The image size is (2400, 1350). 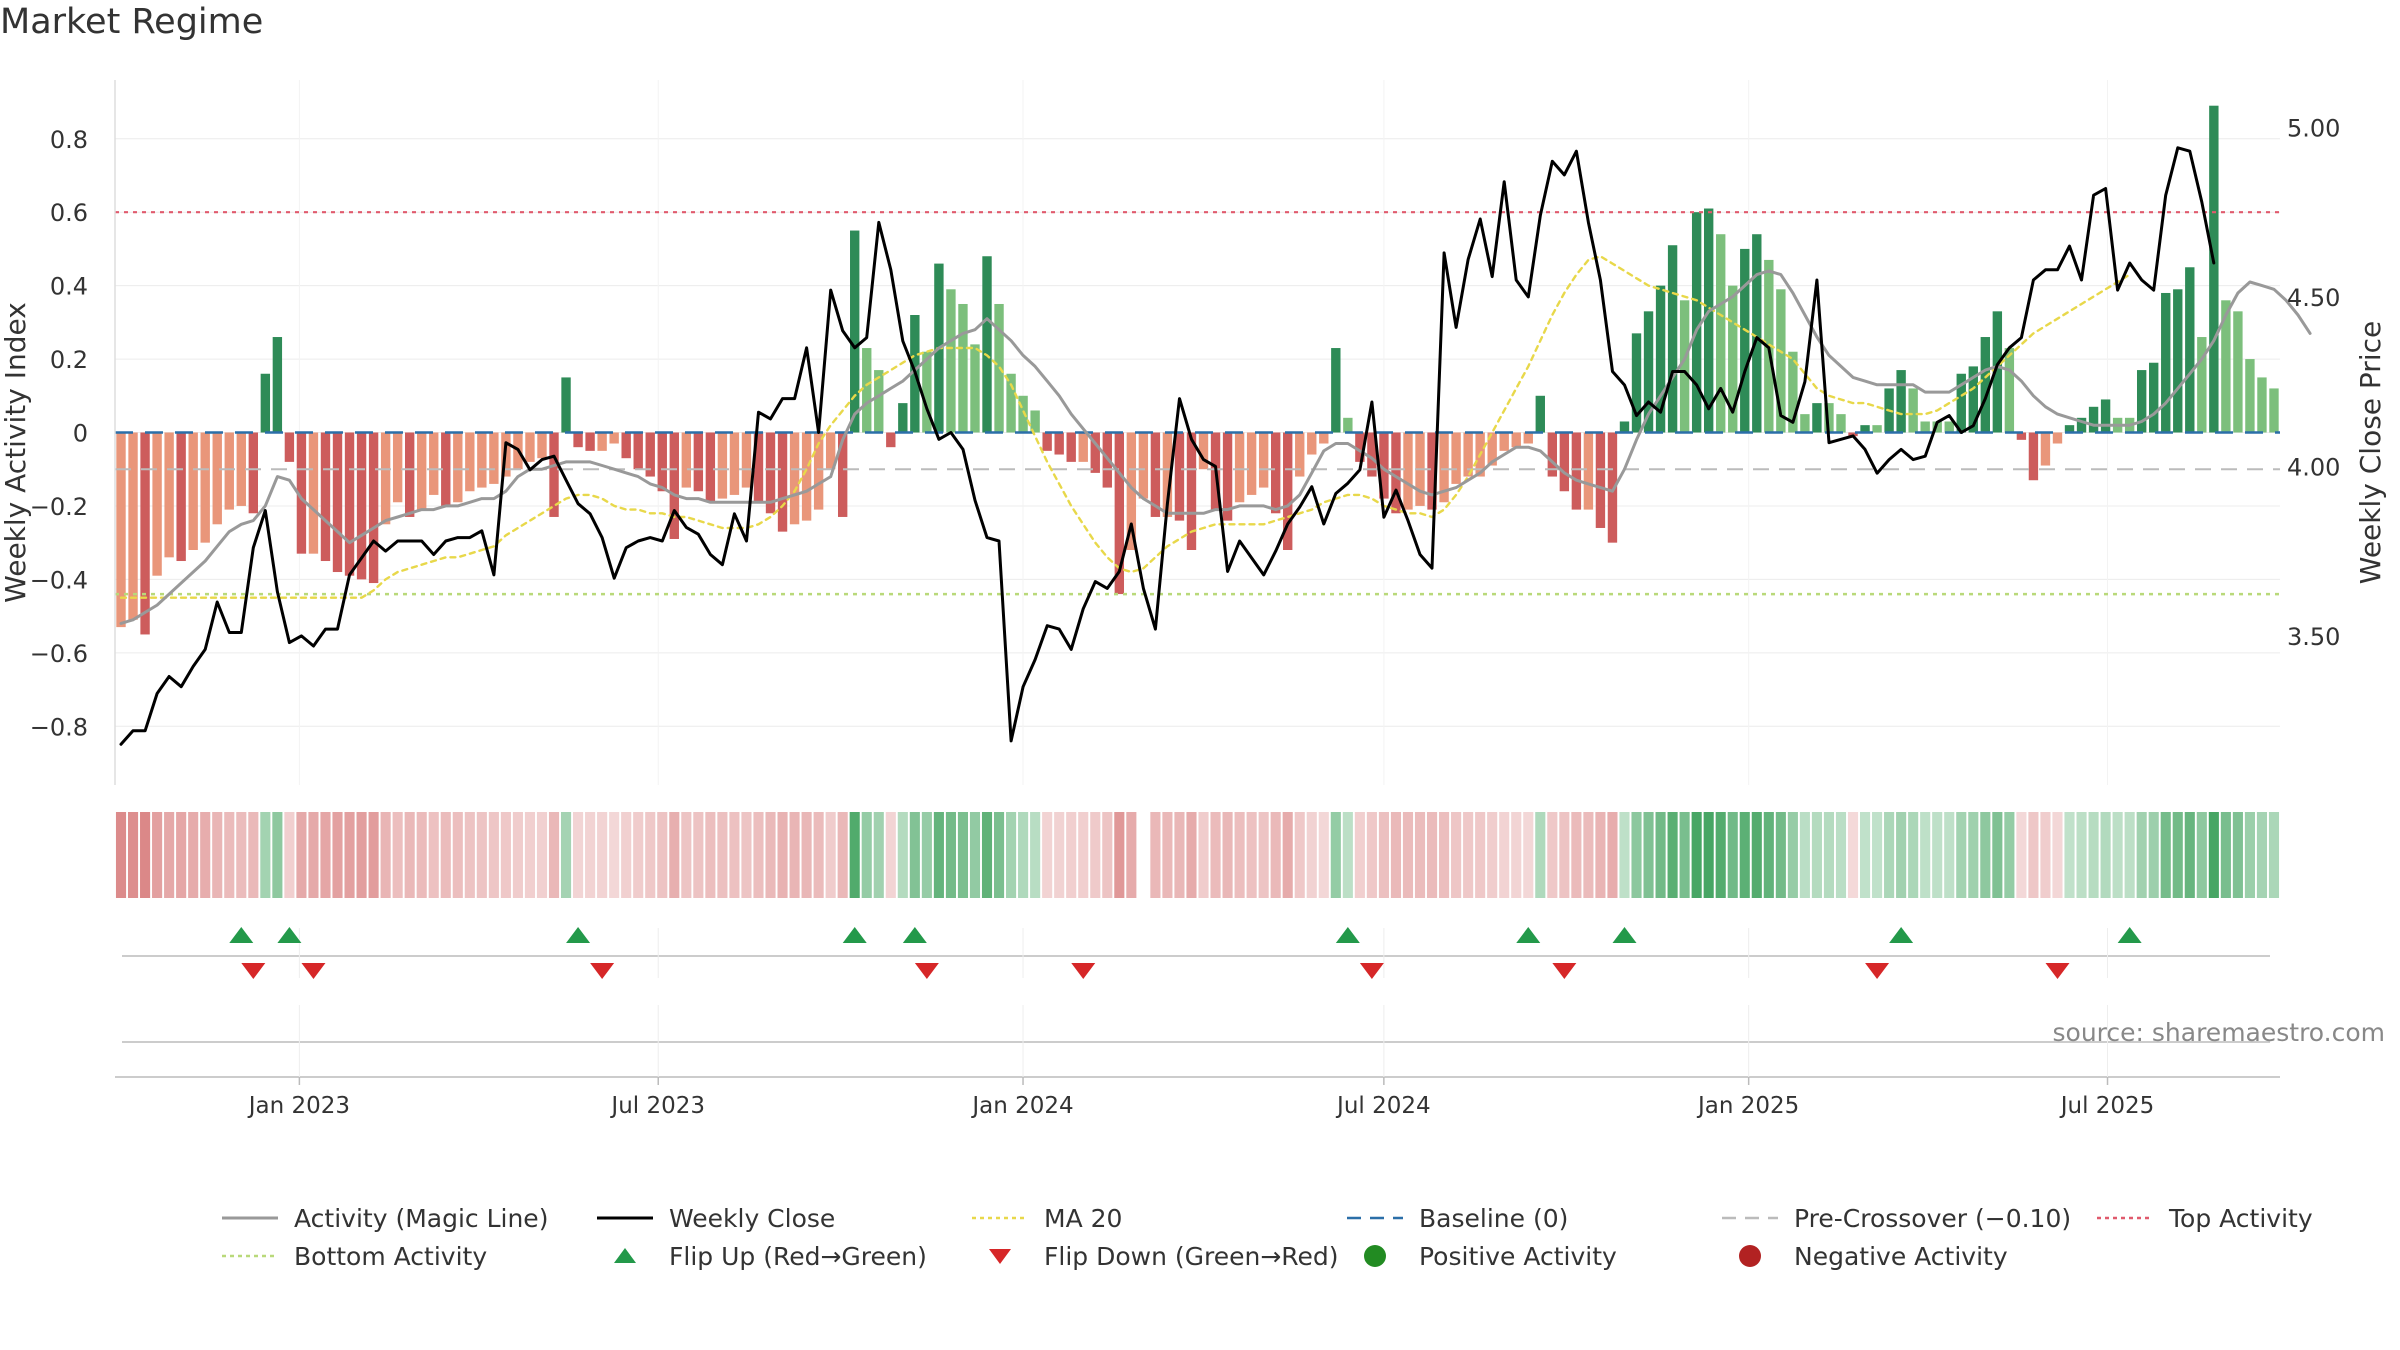 What do you see at coordinates (59, 580) in the screenshot?
I see `y-tick-label: −0.4` at bounding box center [59, 580].